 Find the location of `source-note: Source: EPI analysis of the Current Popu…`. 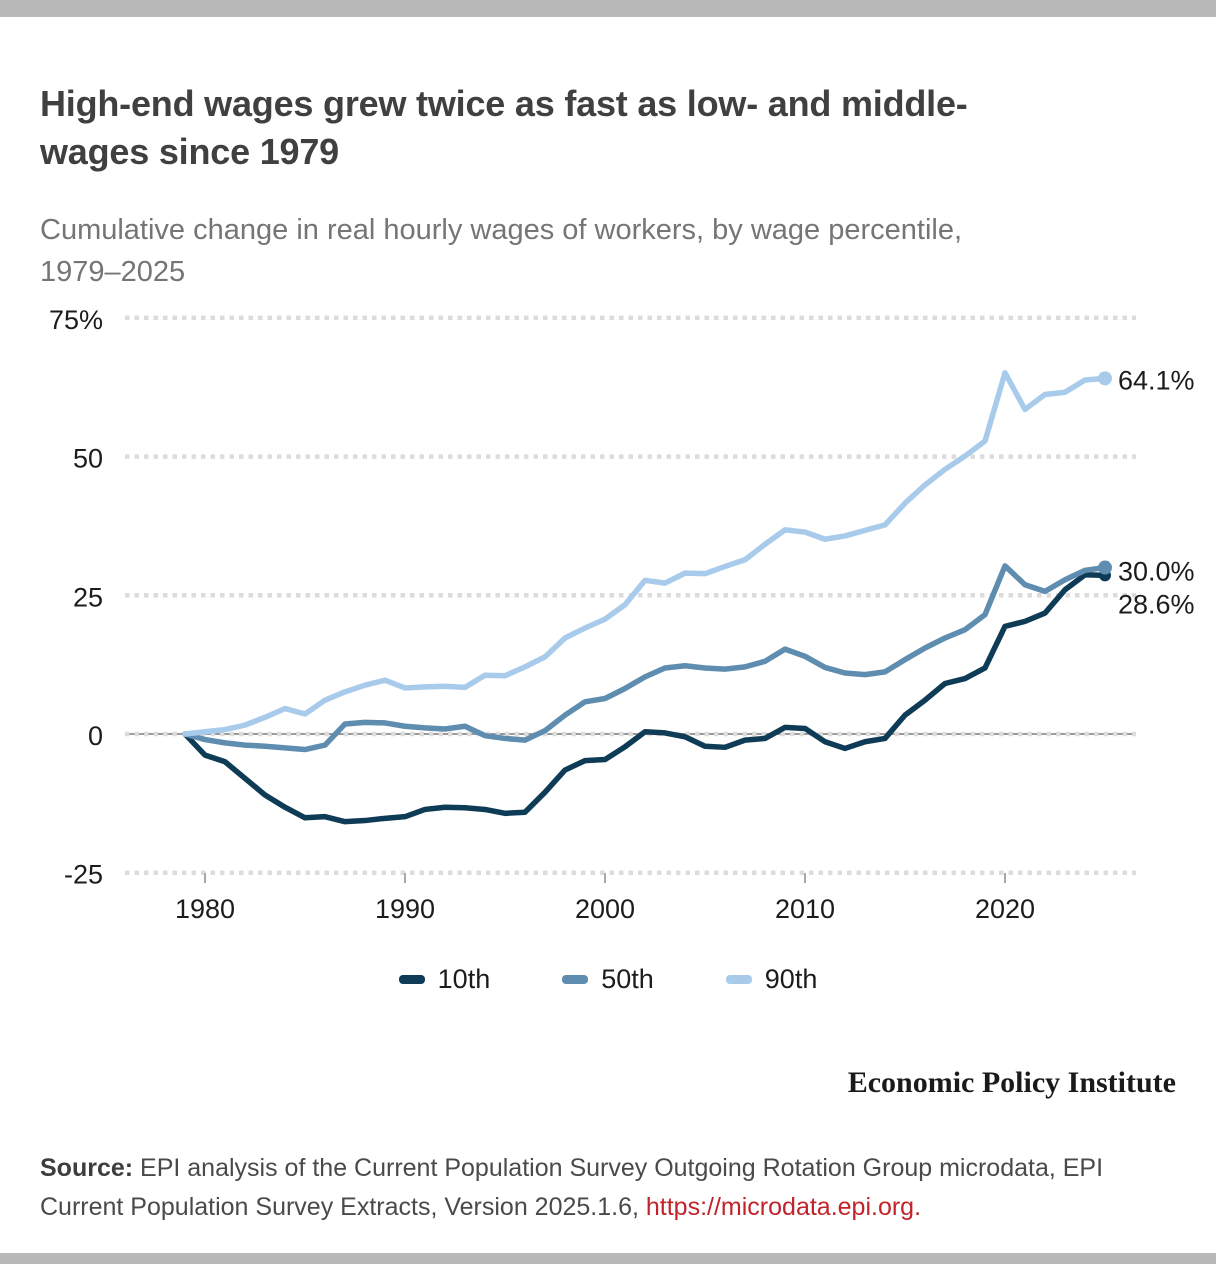

source-note: Source: EPI analysis of the Current Popu… is located at coordinates (610, 1188).